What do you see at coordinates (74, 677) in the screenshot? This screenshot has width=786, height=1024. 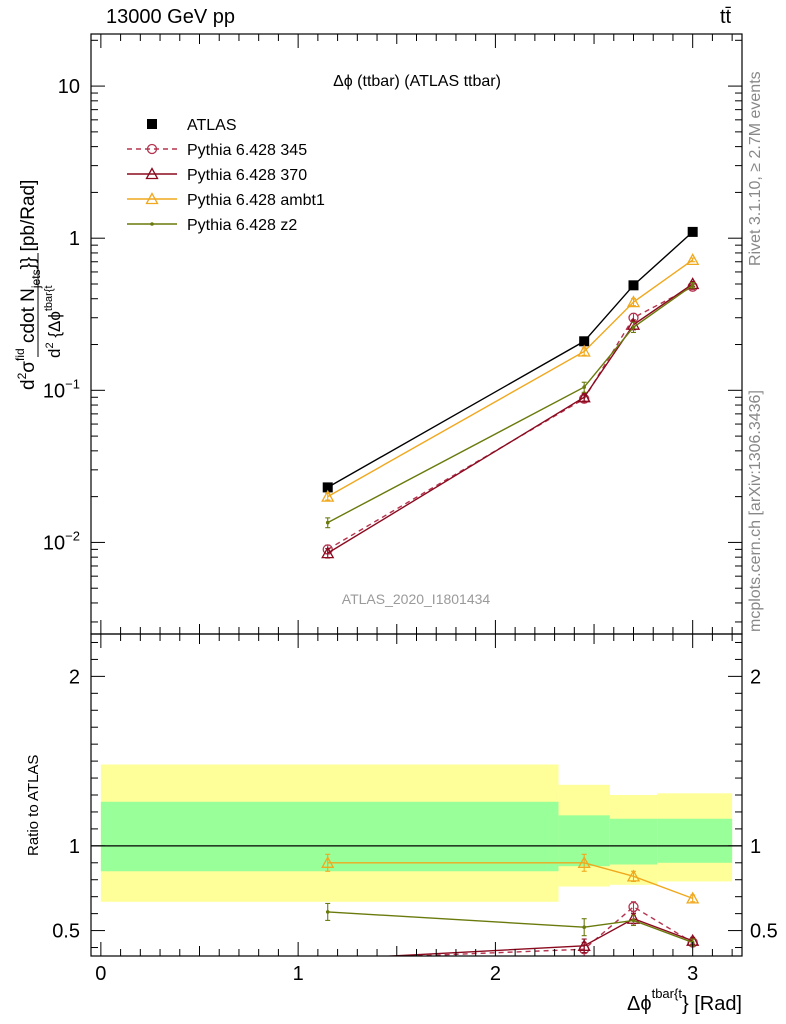 I see `ratio-ytick-label-left-2: 2` at bounding box center [74, 677].